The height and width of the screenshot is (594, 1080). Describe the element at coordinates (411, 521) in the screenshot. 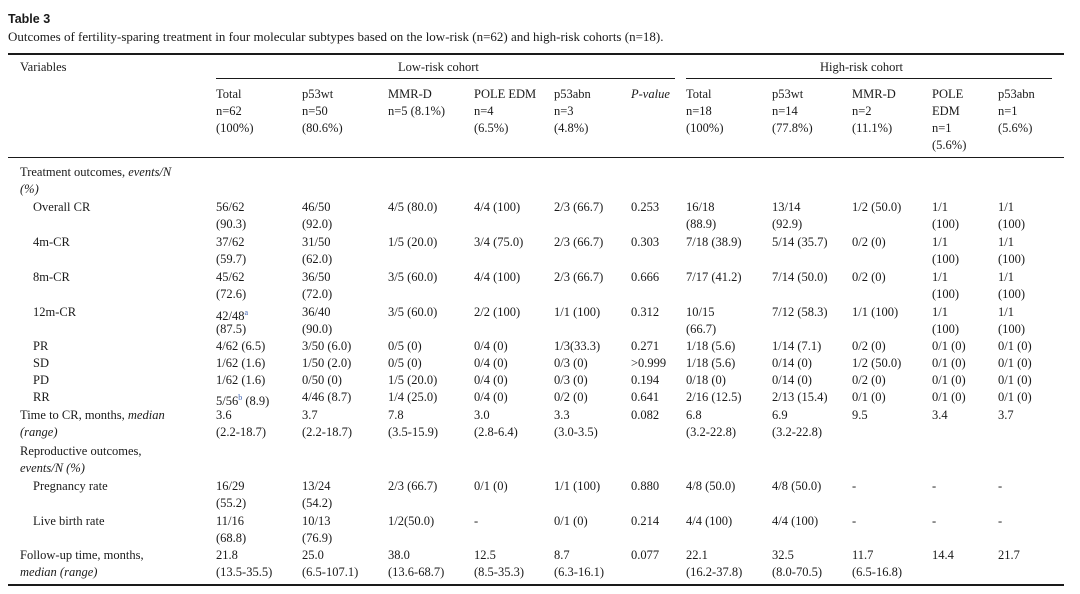

I see `table-cell: 1/2(50.0)` at that location.